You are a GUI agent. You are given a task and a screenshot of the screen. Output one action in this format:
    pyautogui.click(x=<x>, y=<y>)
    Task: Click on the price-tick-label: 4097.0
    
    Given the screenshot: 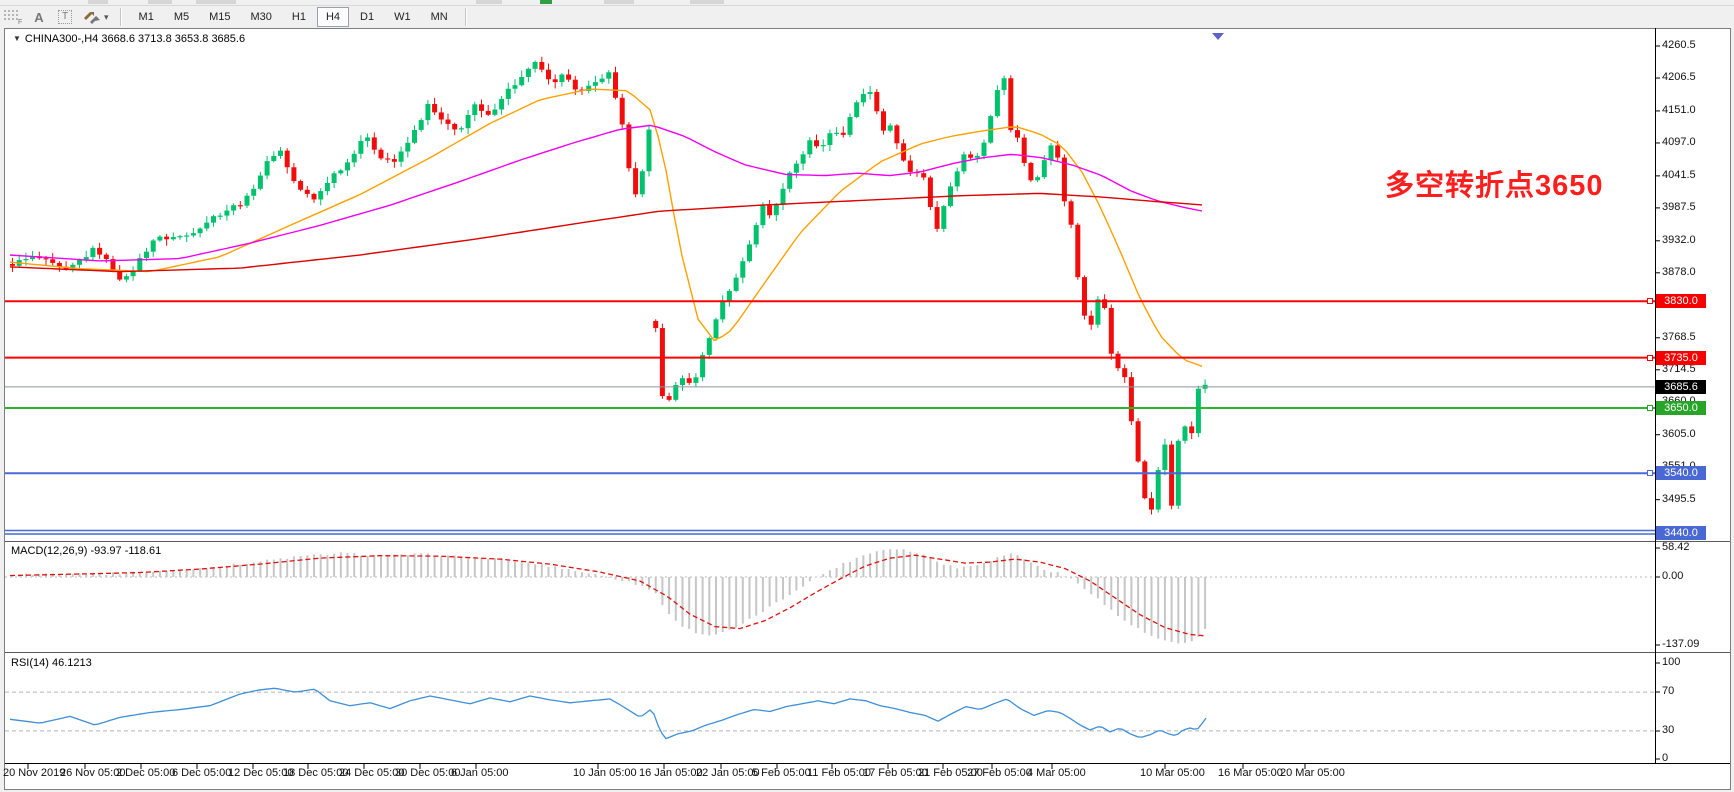 What is the action you would take?
    pyautogui.click(x=1679, y=141)
    